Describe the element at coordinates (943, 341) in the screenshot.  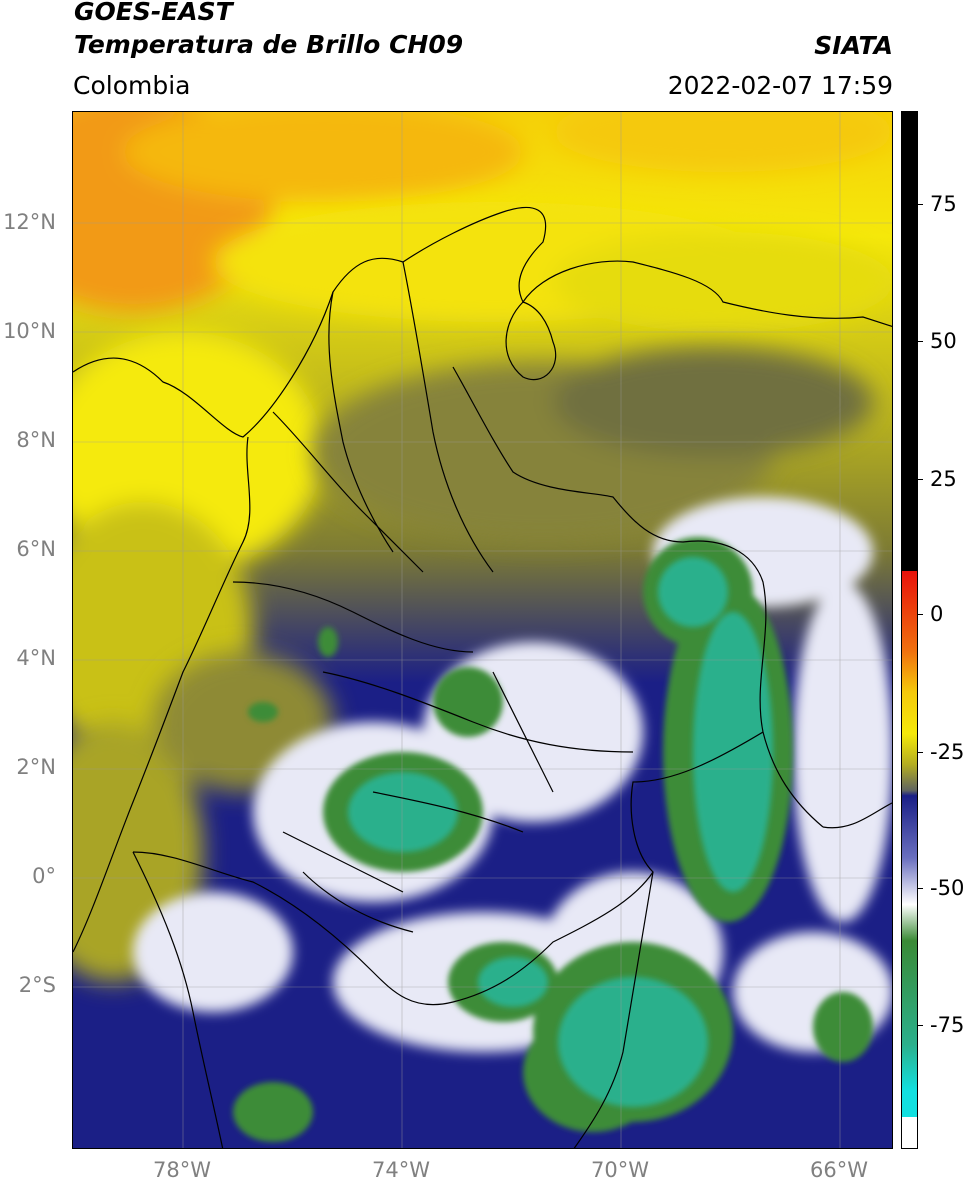
I see `colorbar-label: 50` at that location.